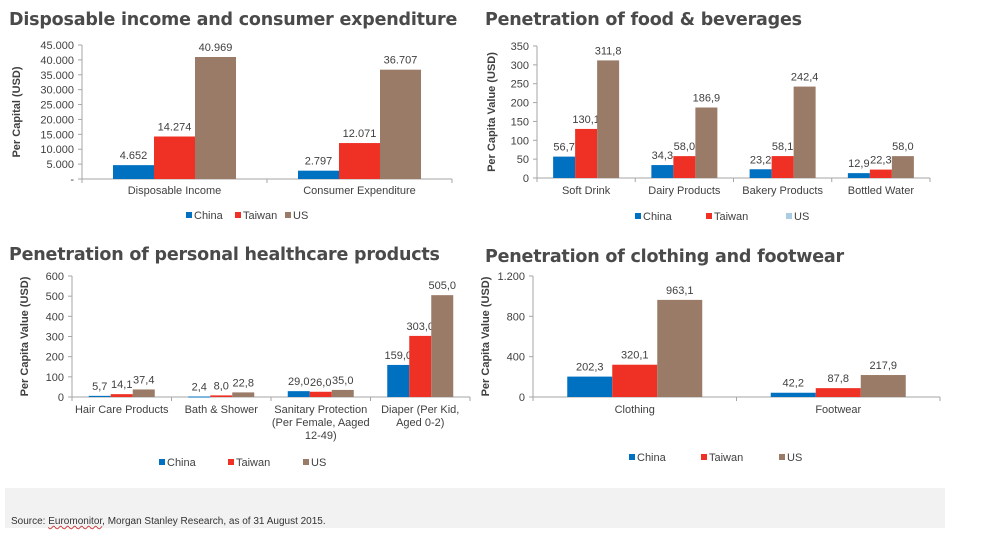 Image resolution: width=981 pixels, height=536 pixels. I want to click on x-tick-label: Aged 0-2), so click(420, 423).